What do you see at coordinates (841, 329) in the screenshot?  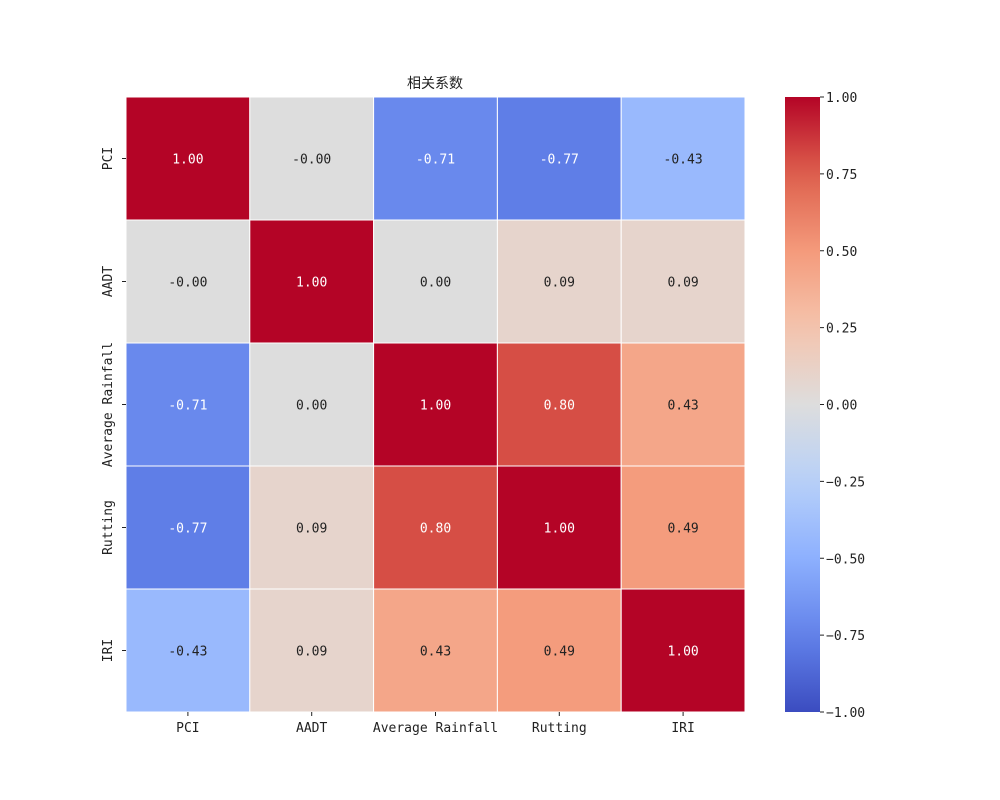 I see `colorbar-tick-label: 0.25` at bounding box center [841, 329].